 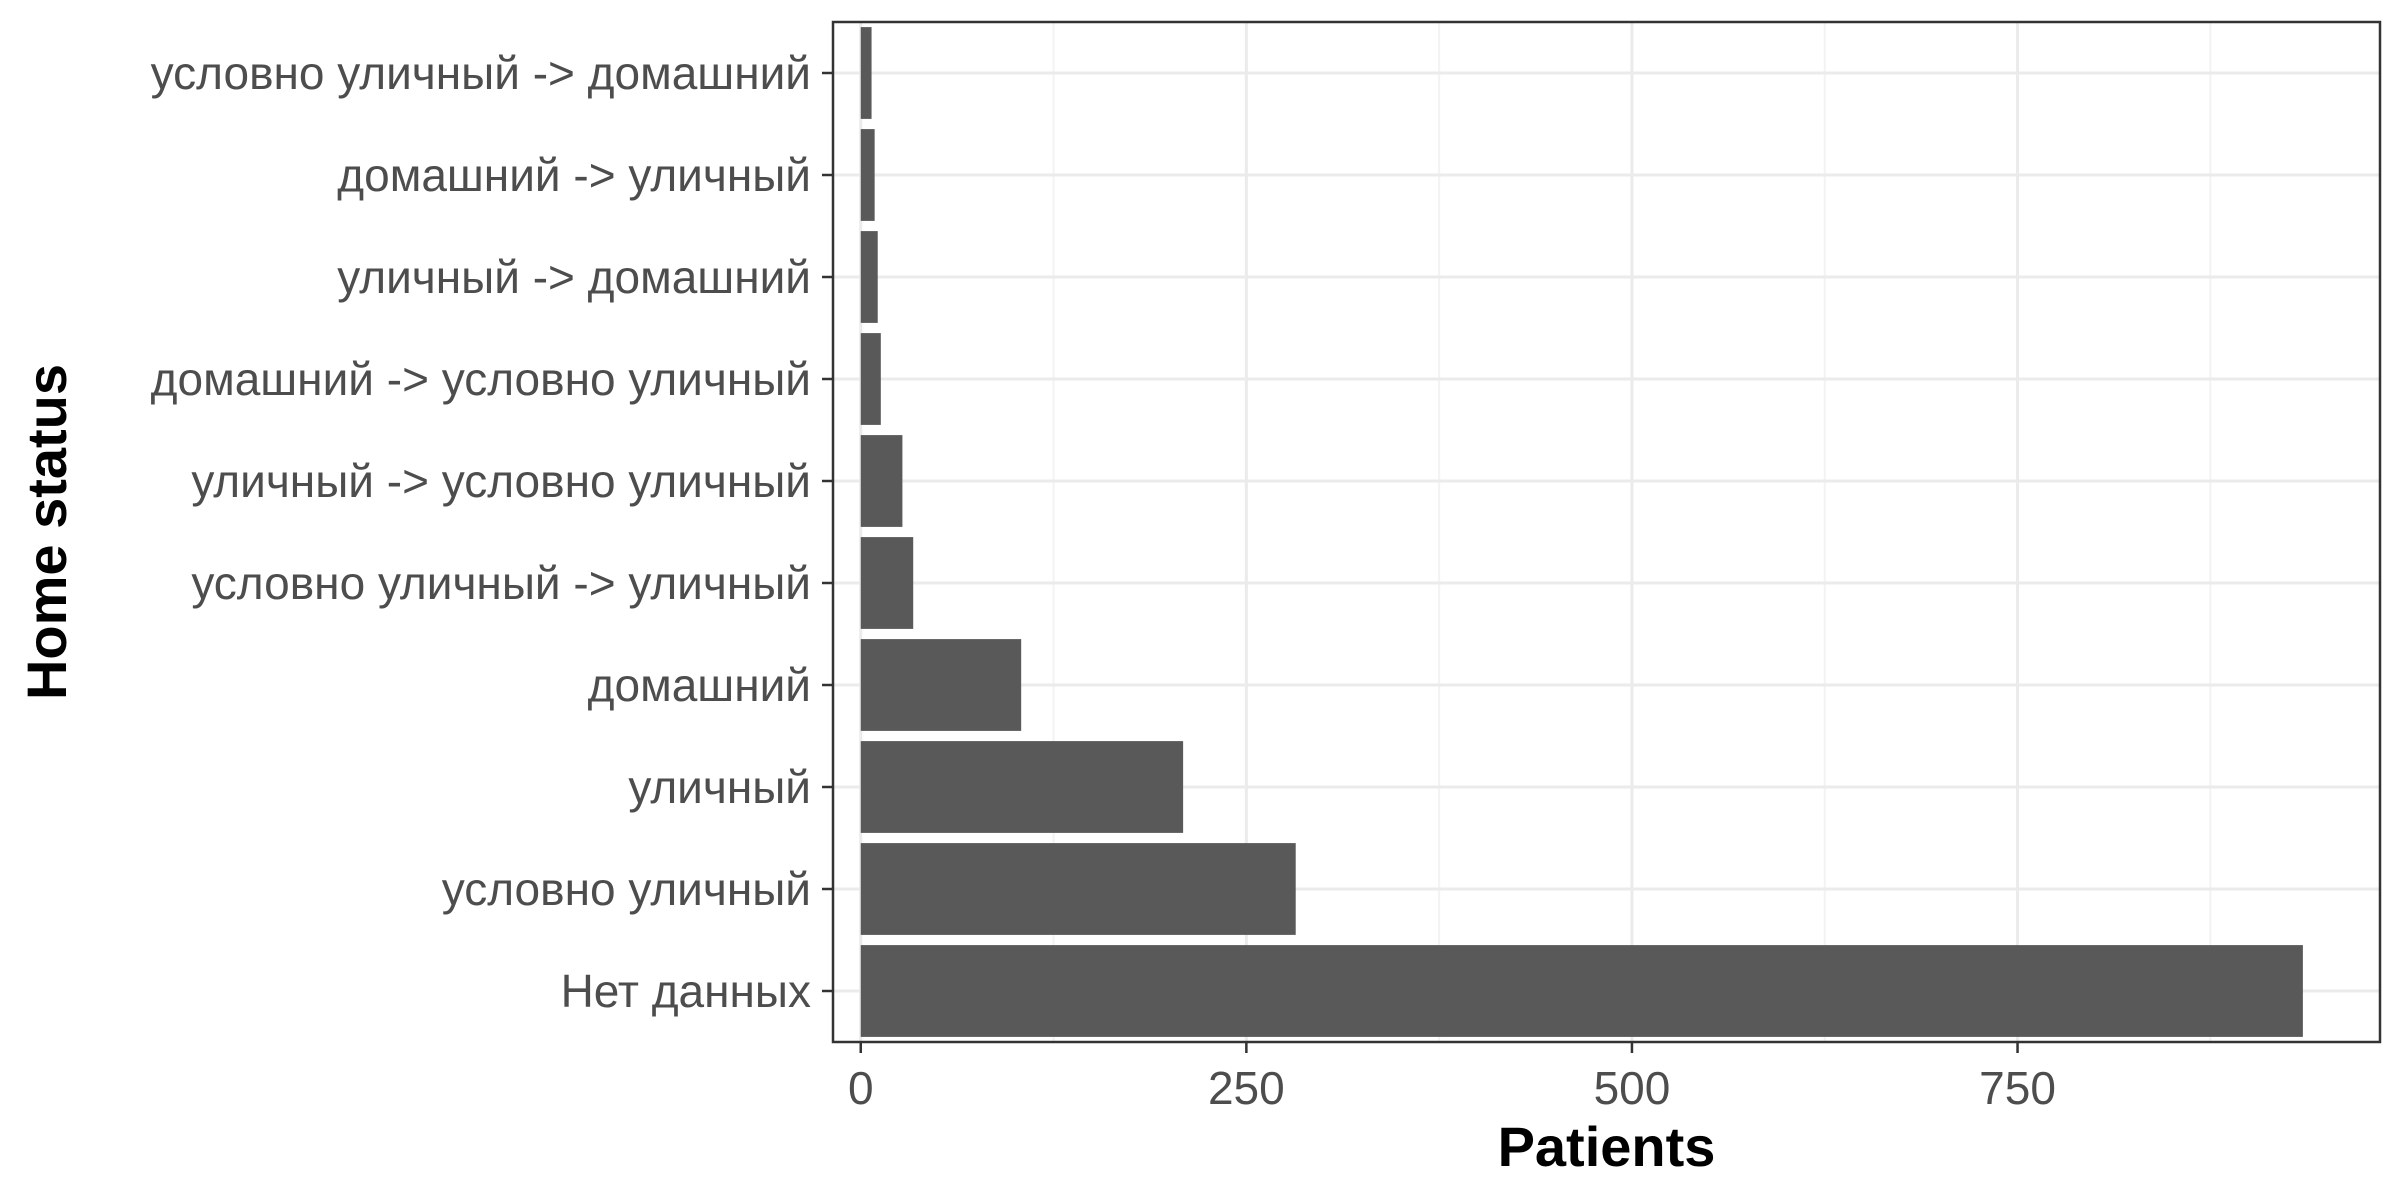 I want to click on y-tick-label: Нет данных, so click(x=686, y=991).